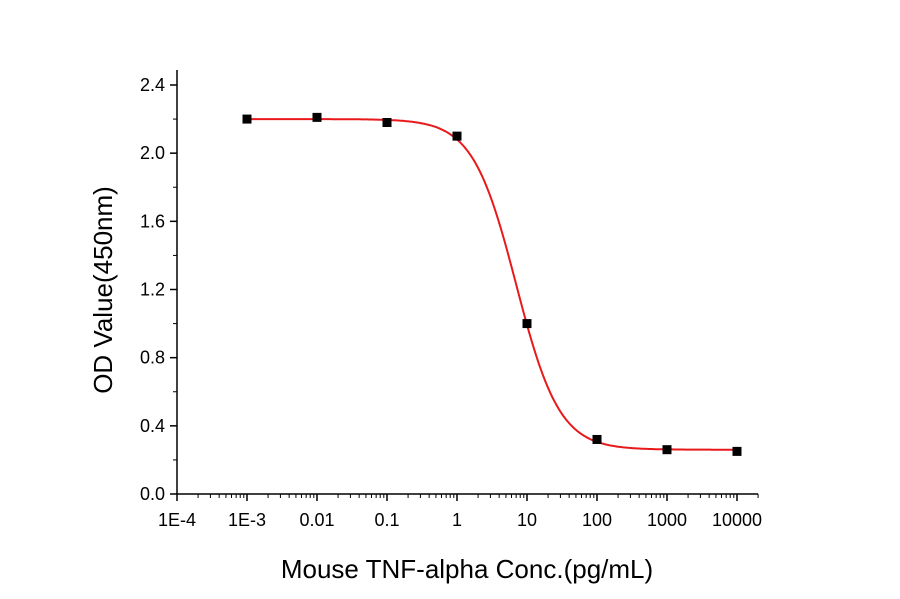  What do you see at coordinates (737, 520) in the screenshot?
I see `x-tick-label: 10000` at bounding box center [737, 520].